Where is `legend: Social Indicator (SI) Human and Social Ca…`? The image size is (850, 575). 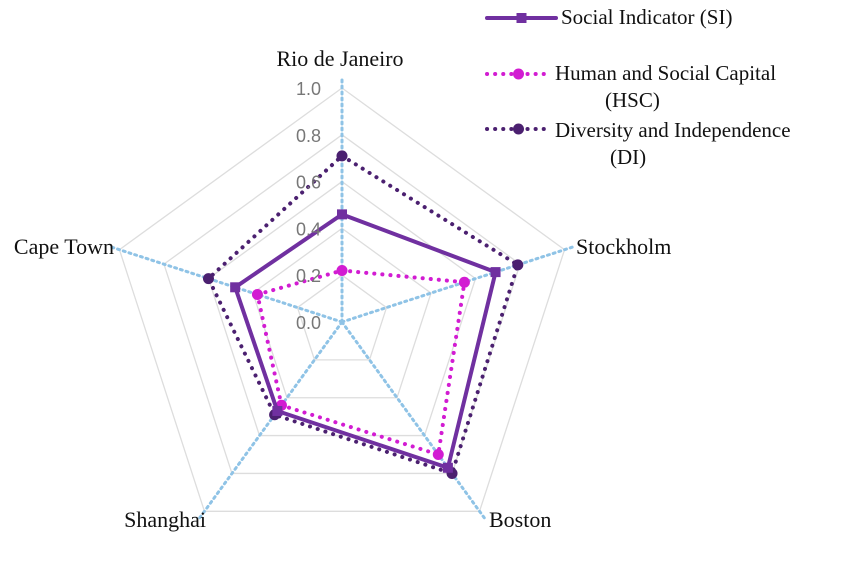
legend: Social Indicator (SI) Human and Social Ca… is located at coordinates (638, 87).